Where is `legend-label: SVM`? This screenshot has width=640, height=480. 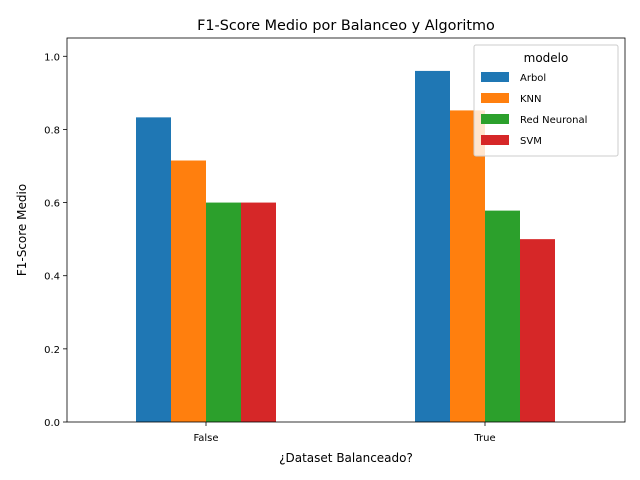 legend-label: SVM is located at coordinates (531, 141).